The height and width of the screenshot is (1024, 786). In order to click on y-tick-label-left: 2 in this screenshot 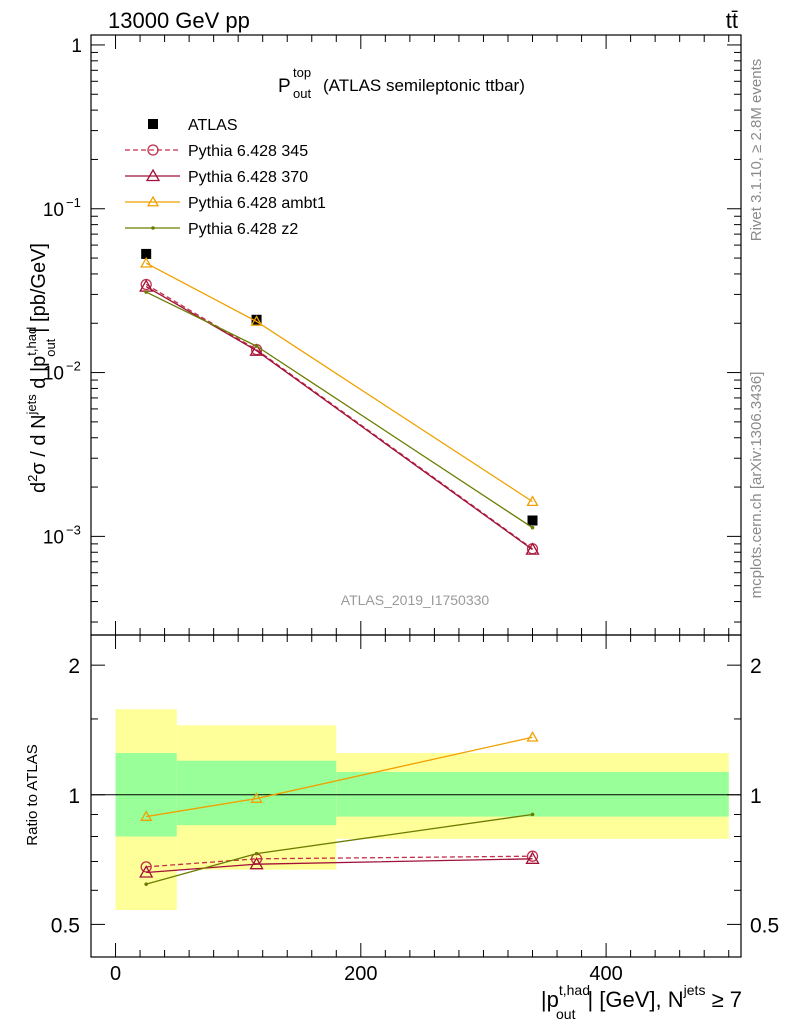, I will do `click(74, 666)`.